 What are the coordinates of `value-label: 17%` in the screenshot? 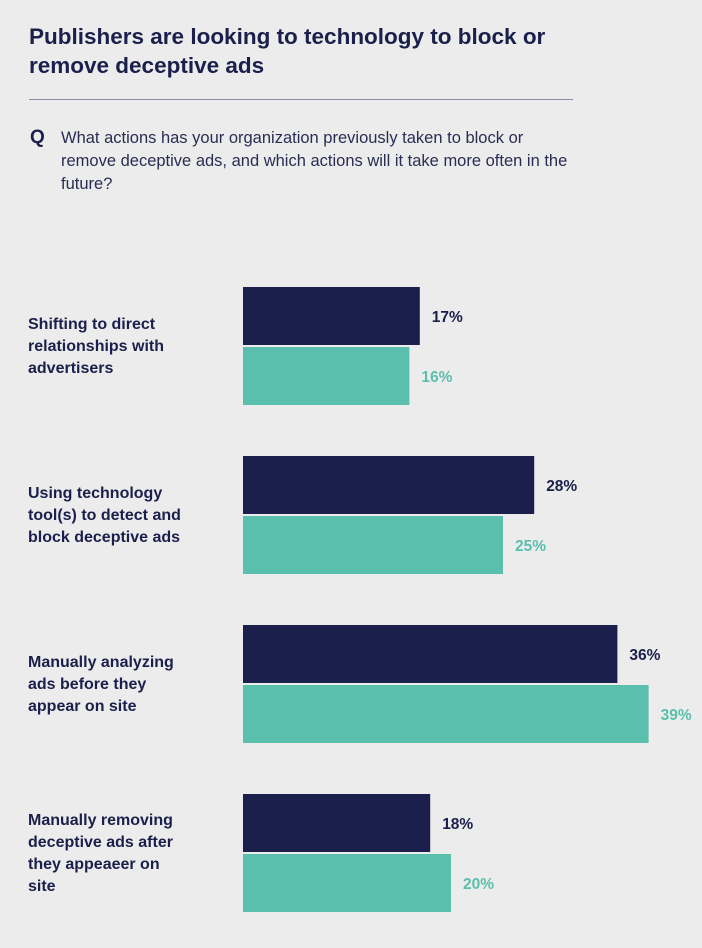 It's located at (447, 317).